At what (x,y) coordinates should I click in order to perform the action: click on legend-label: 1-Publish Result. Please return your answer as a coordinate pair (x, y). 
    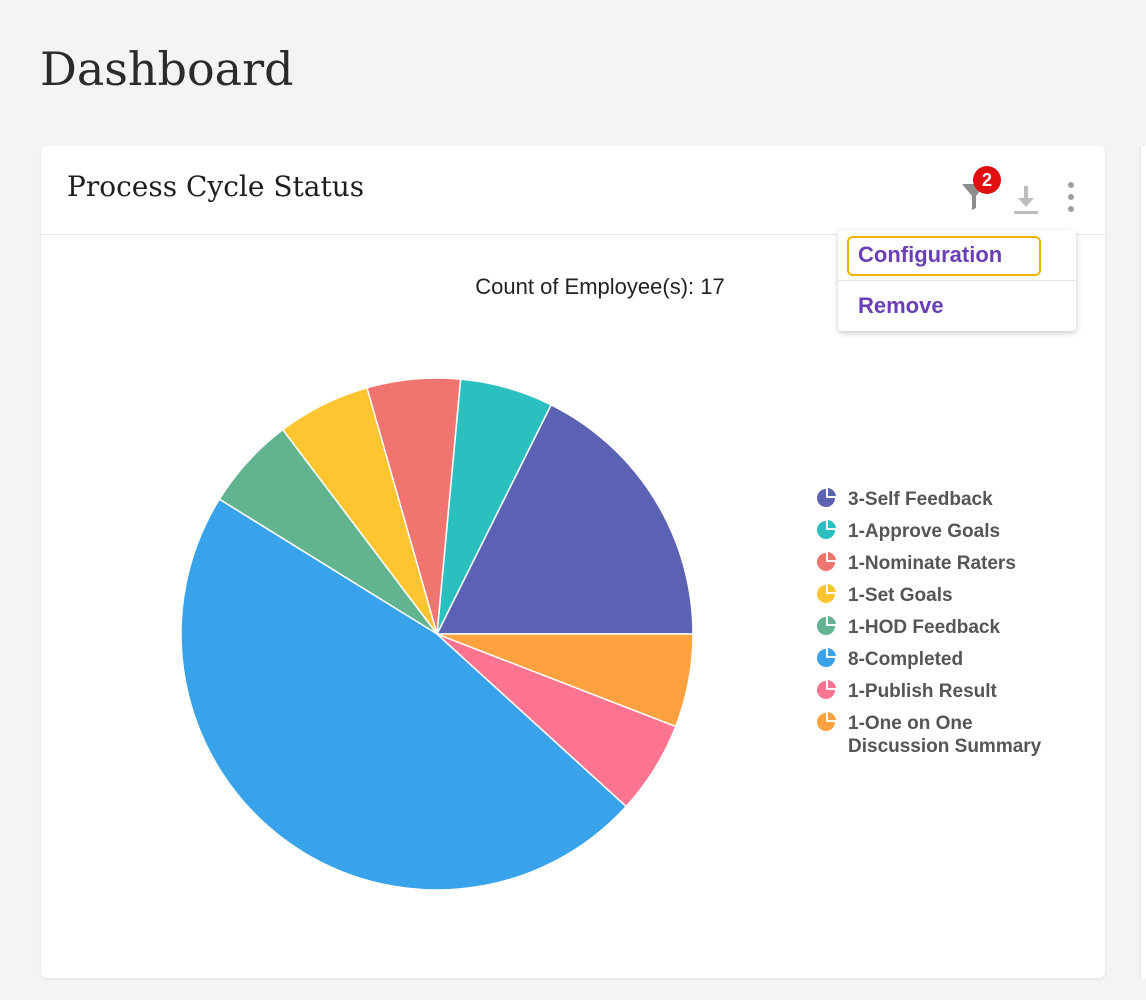
    Looking at the image, I should click on (923, 691).